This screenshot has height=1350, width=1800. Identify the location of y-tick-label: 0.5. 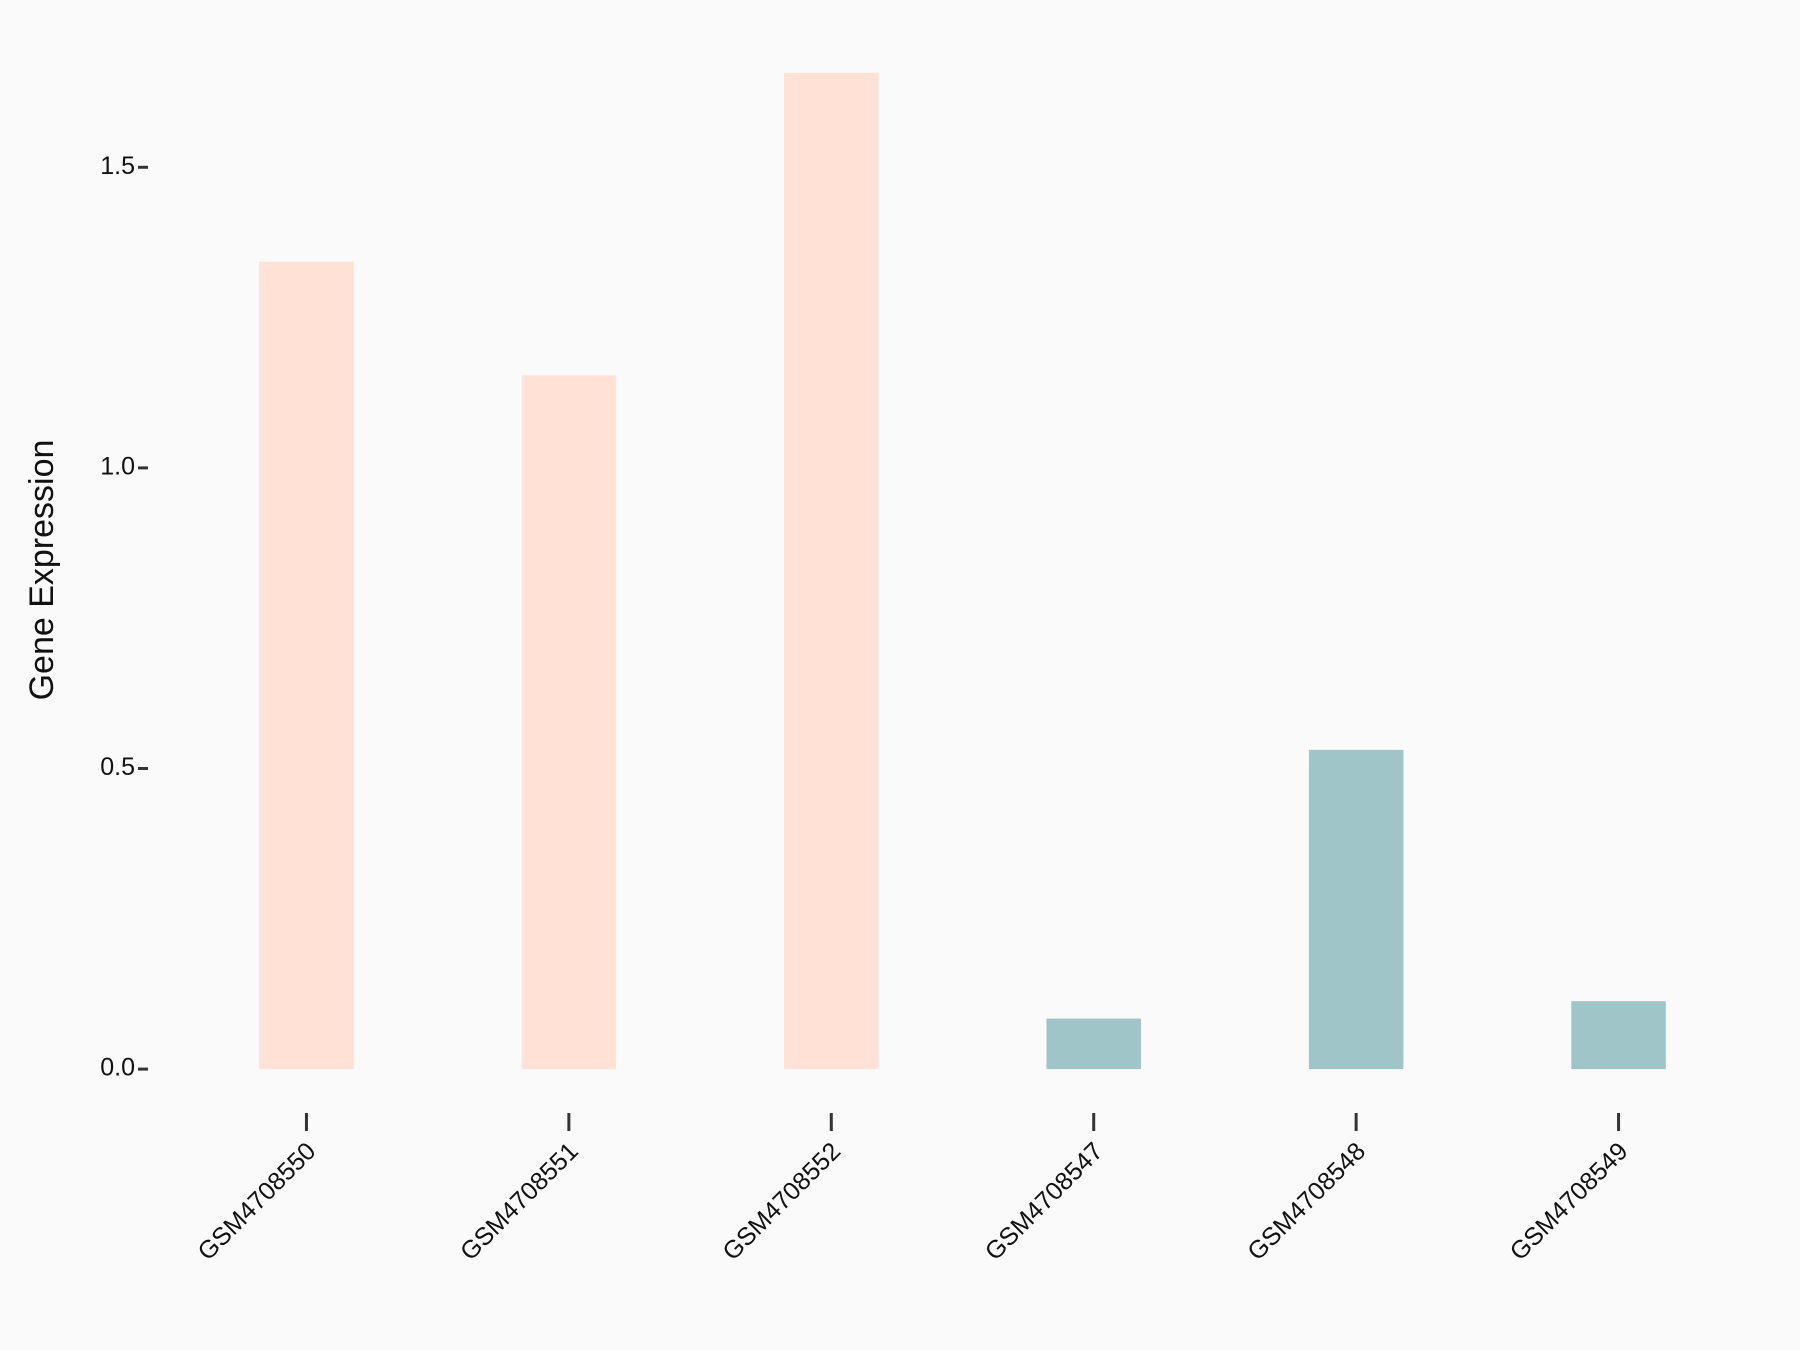
(117, 767).